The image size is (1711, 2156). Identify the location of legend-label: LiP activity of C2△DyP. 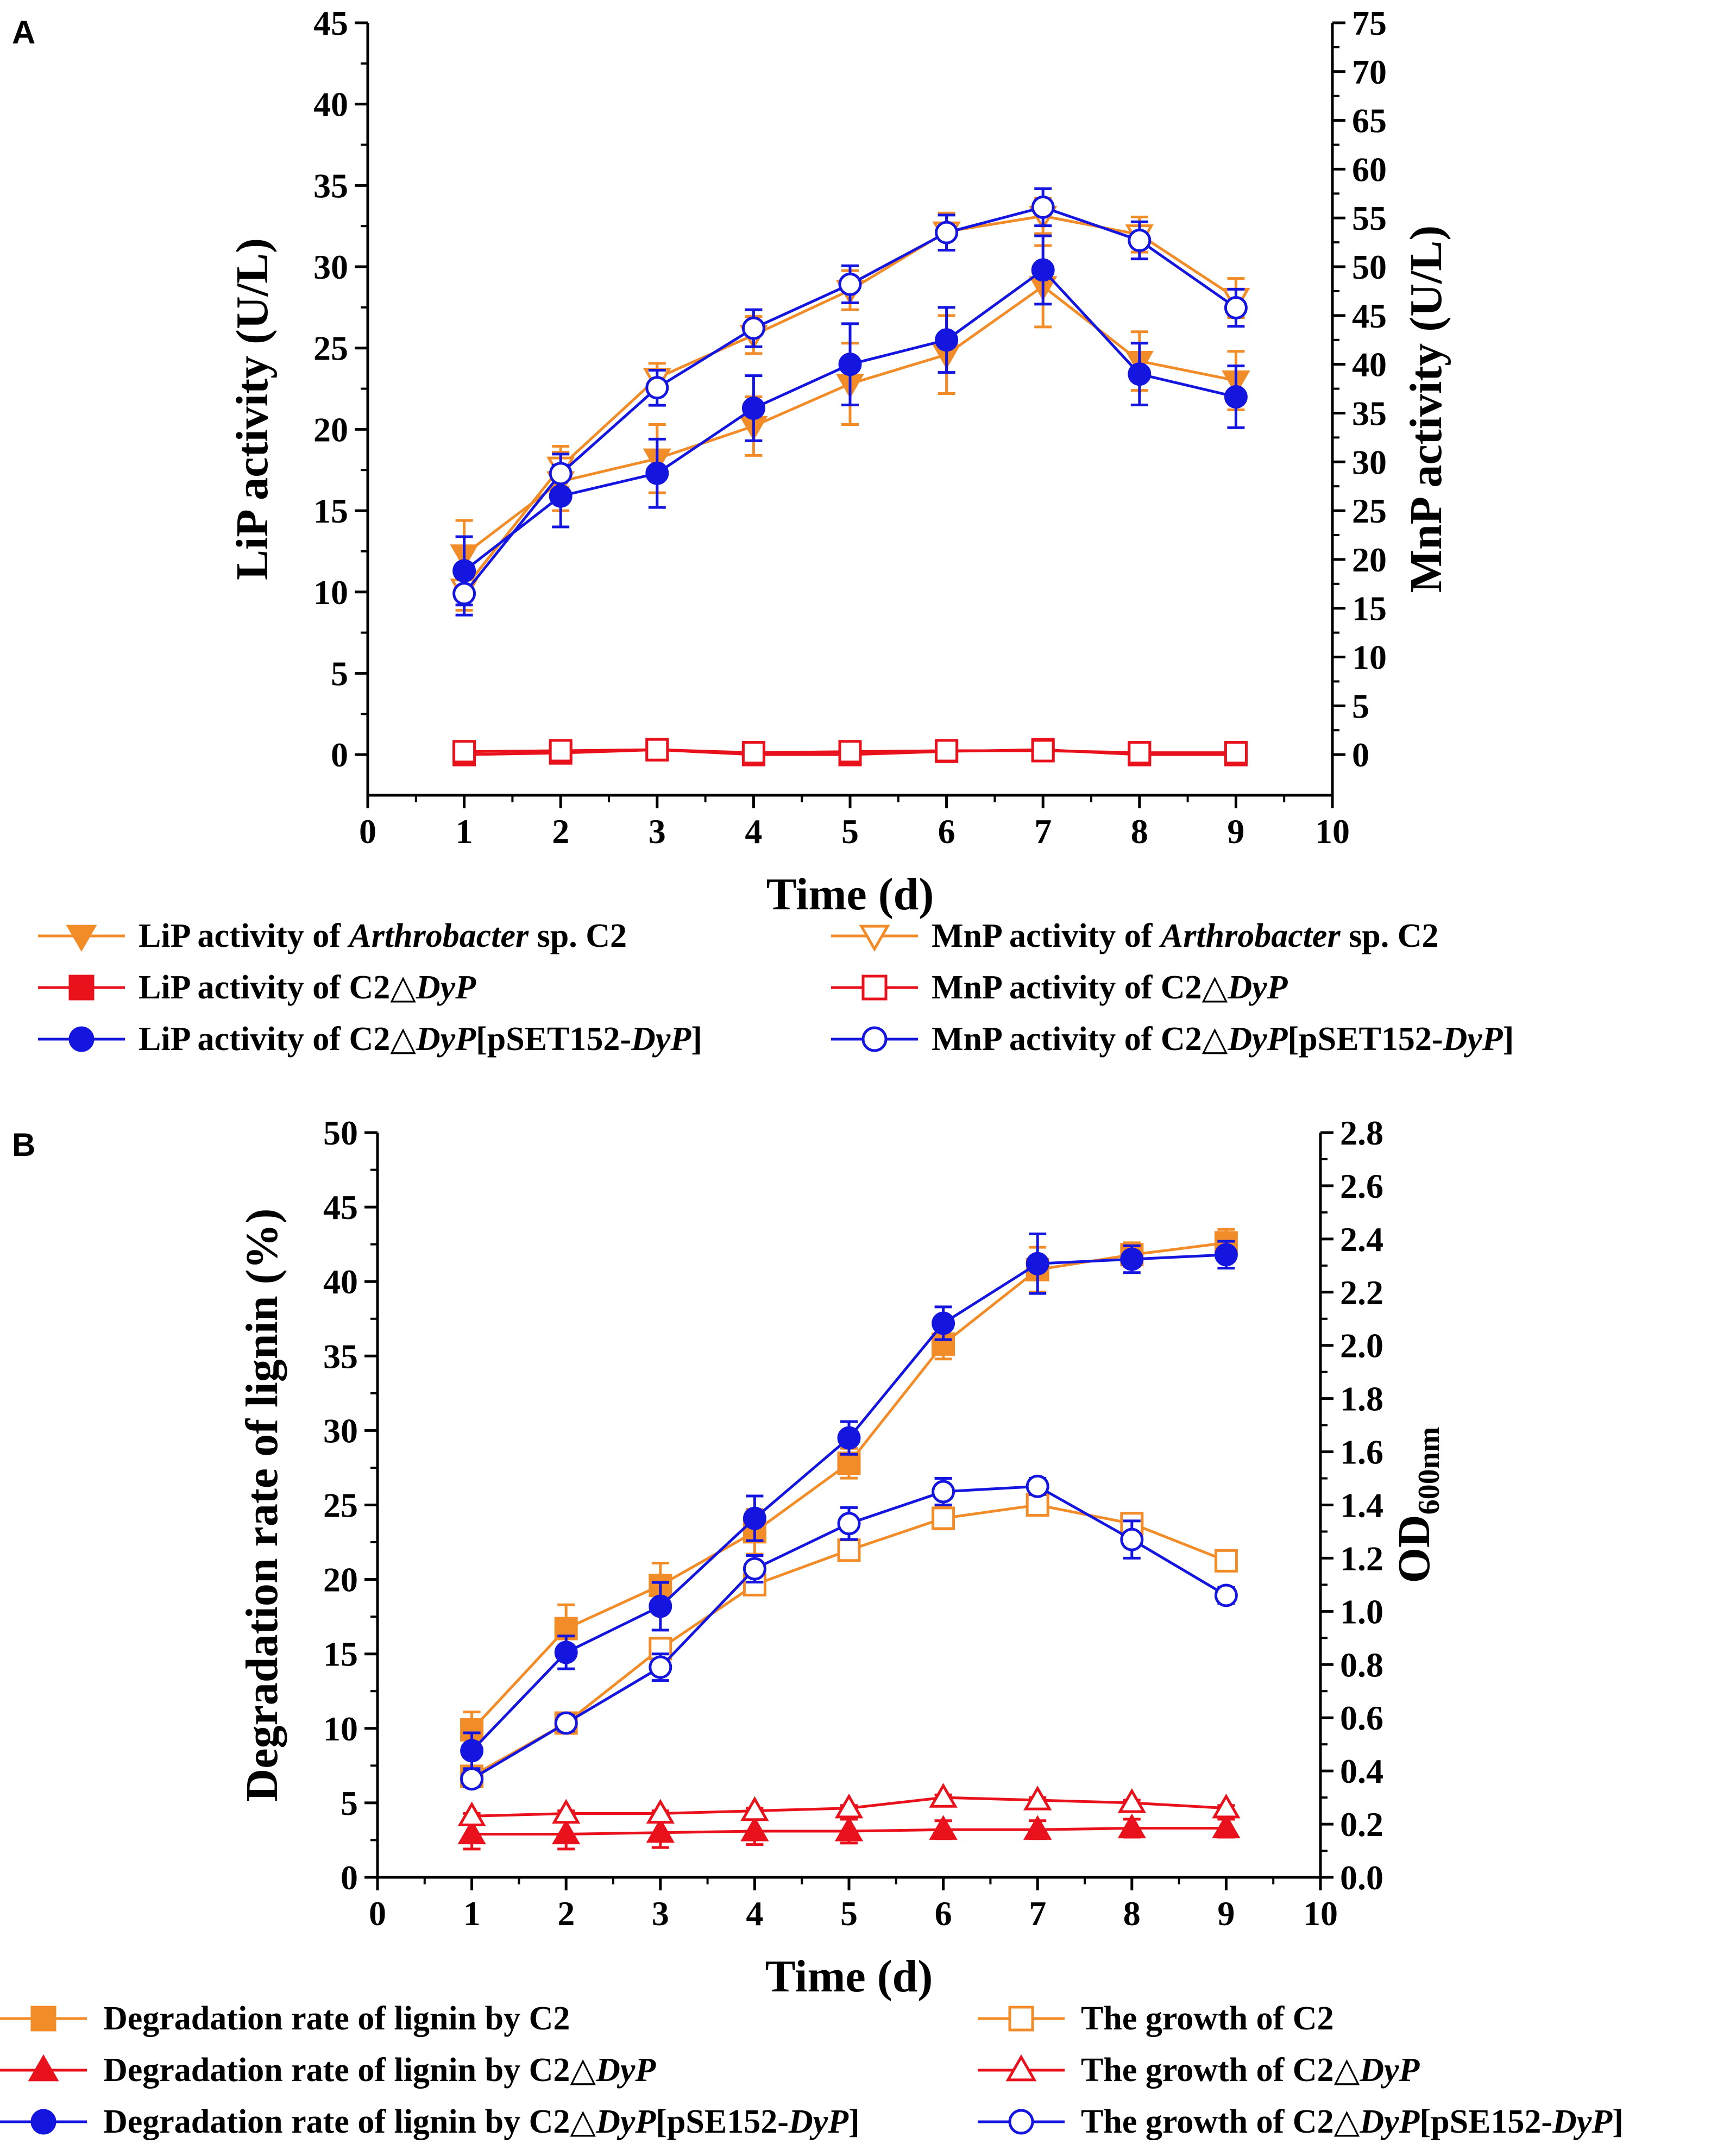
(307, 987).